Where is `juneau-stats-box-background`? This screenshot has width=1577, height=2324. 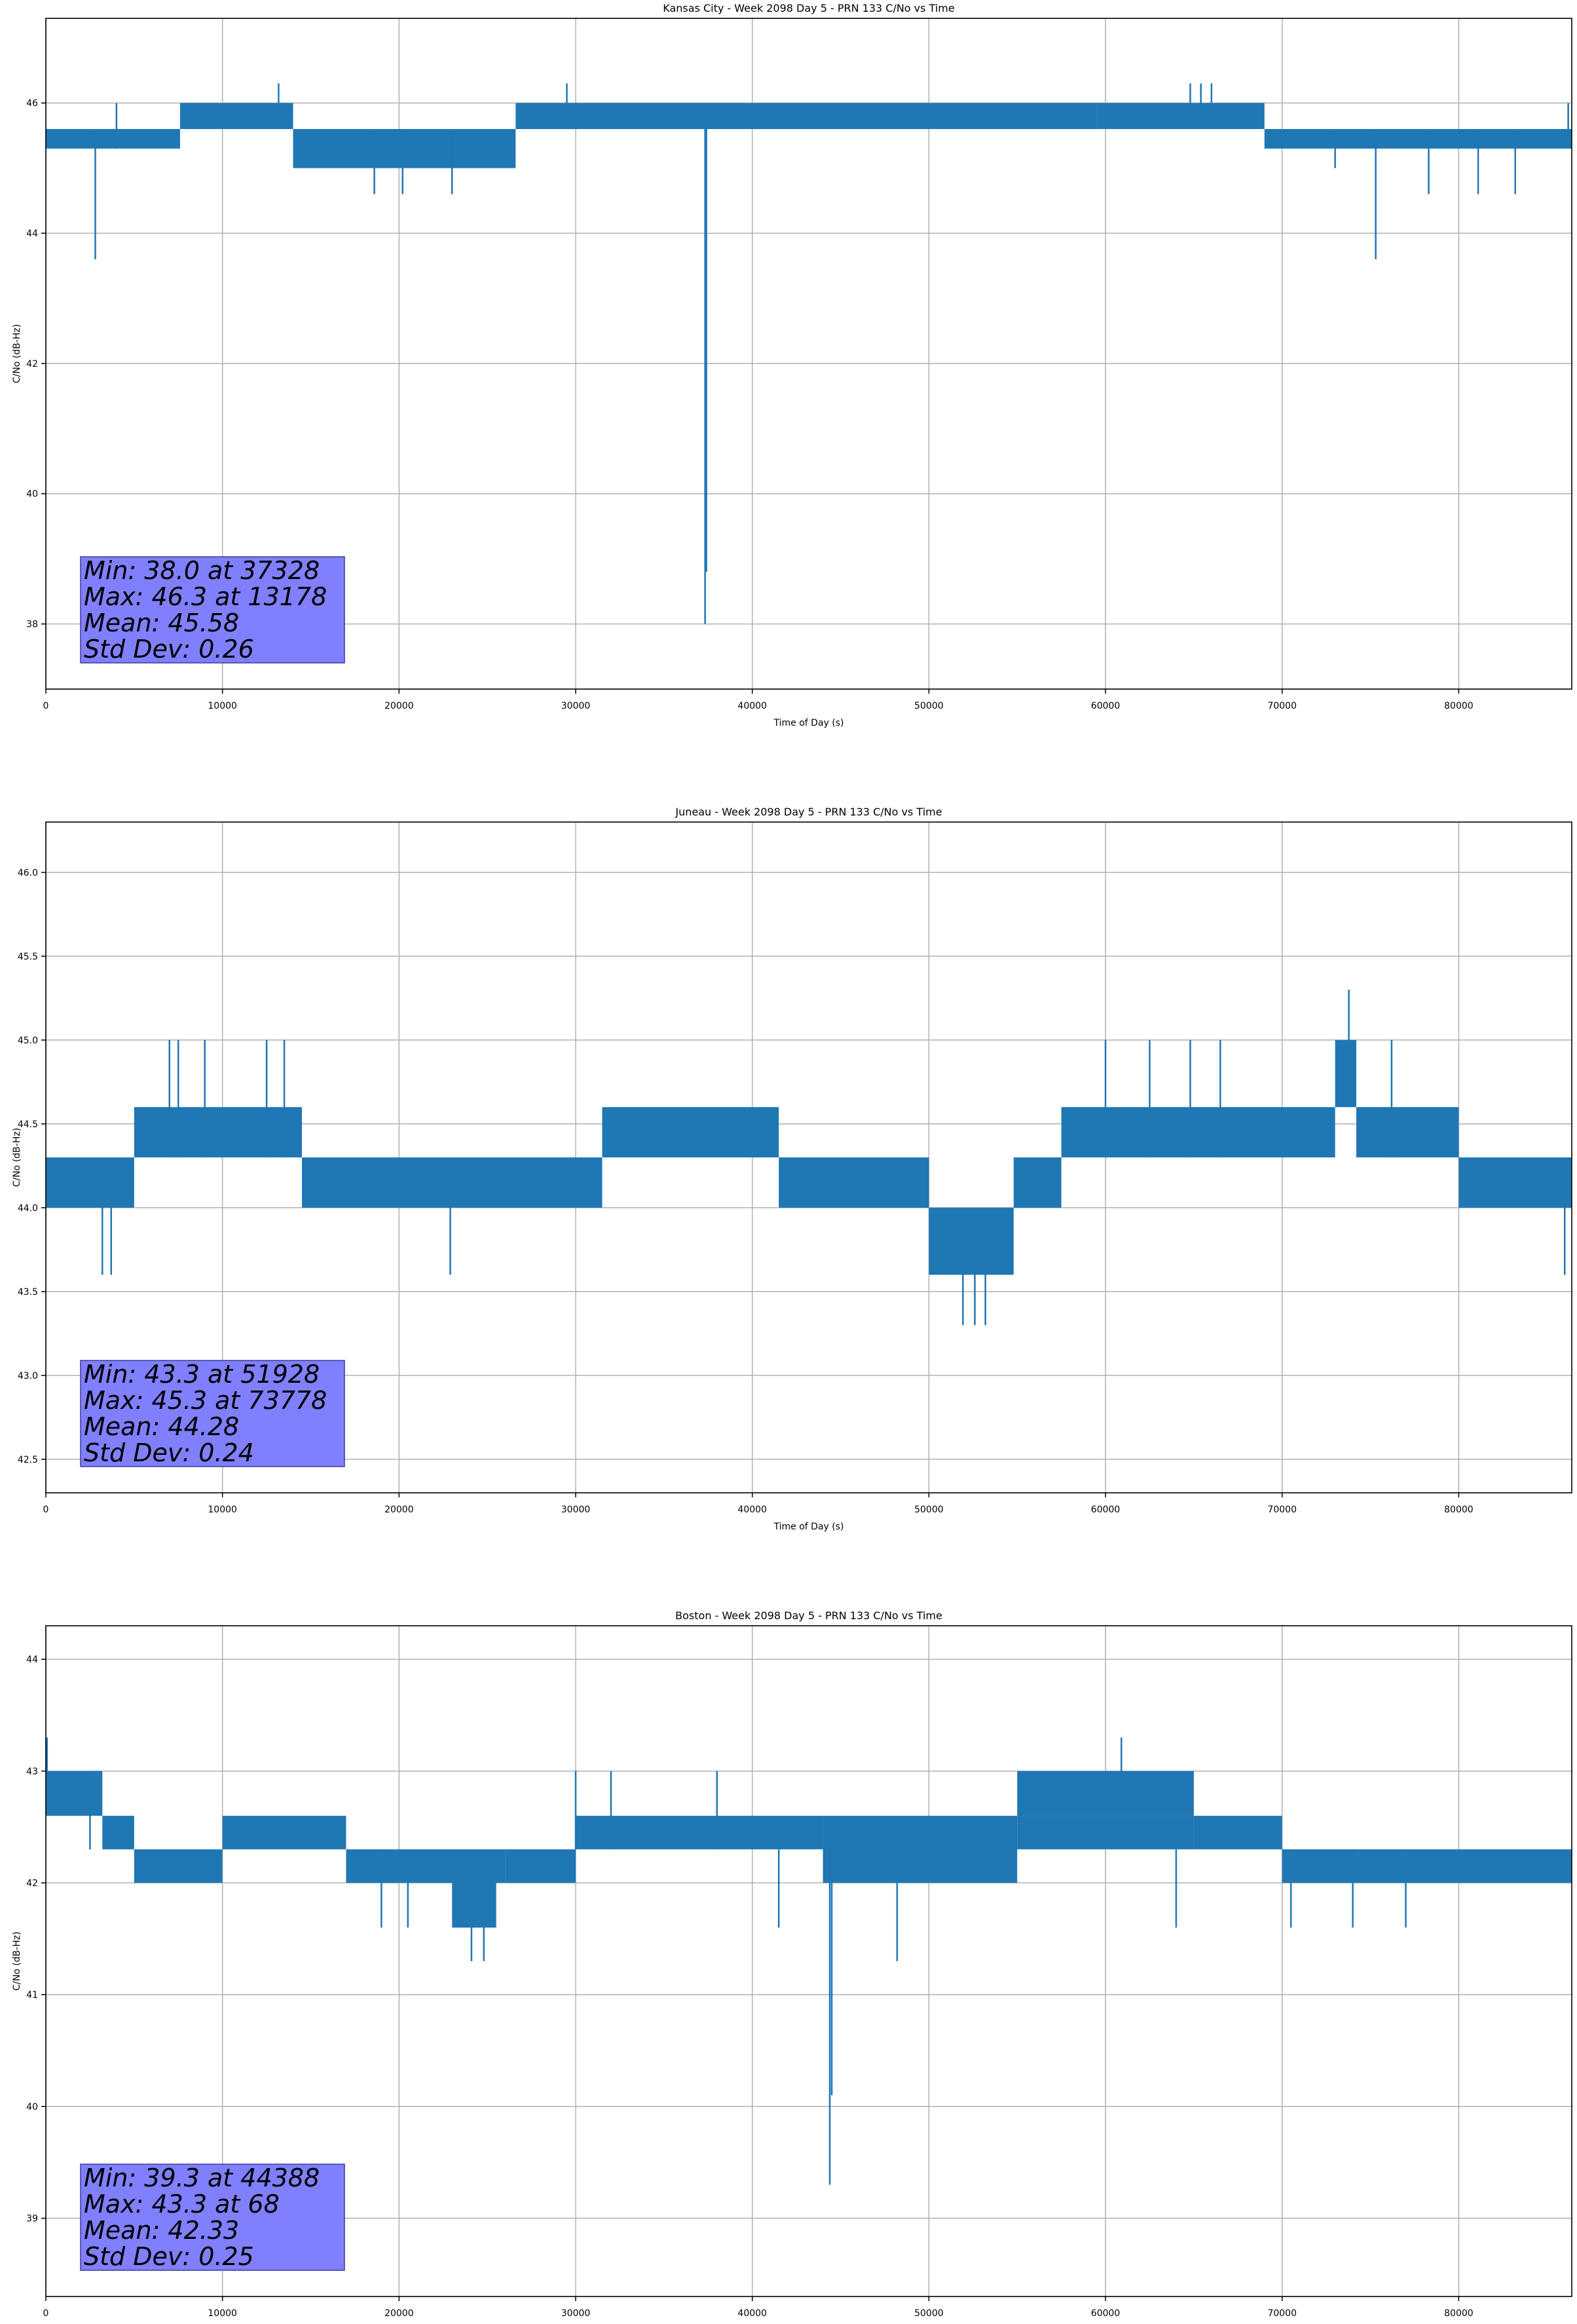
juneau-stats-box-background is located at coordinates (212, 1413).